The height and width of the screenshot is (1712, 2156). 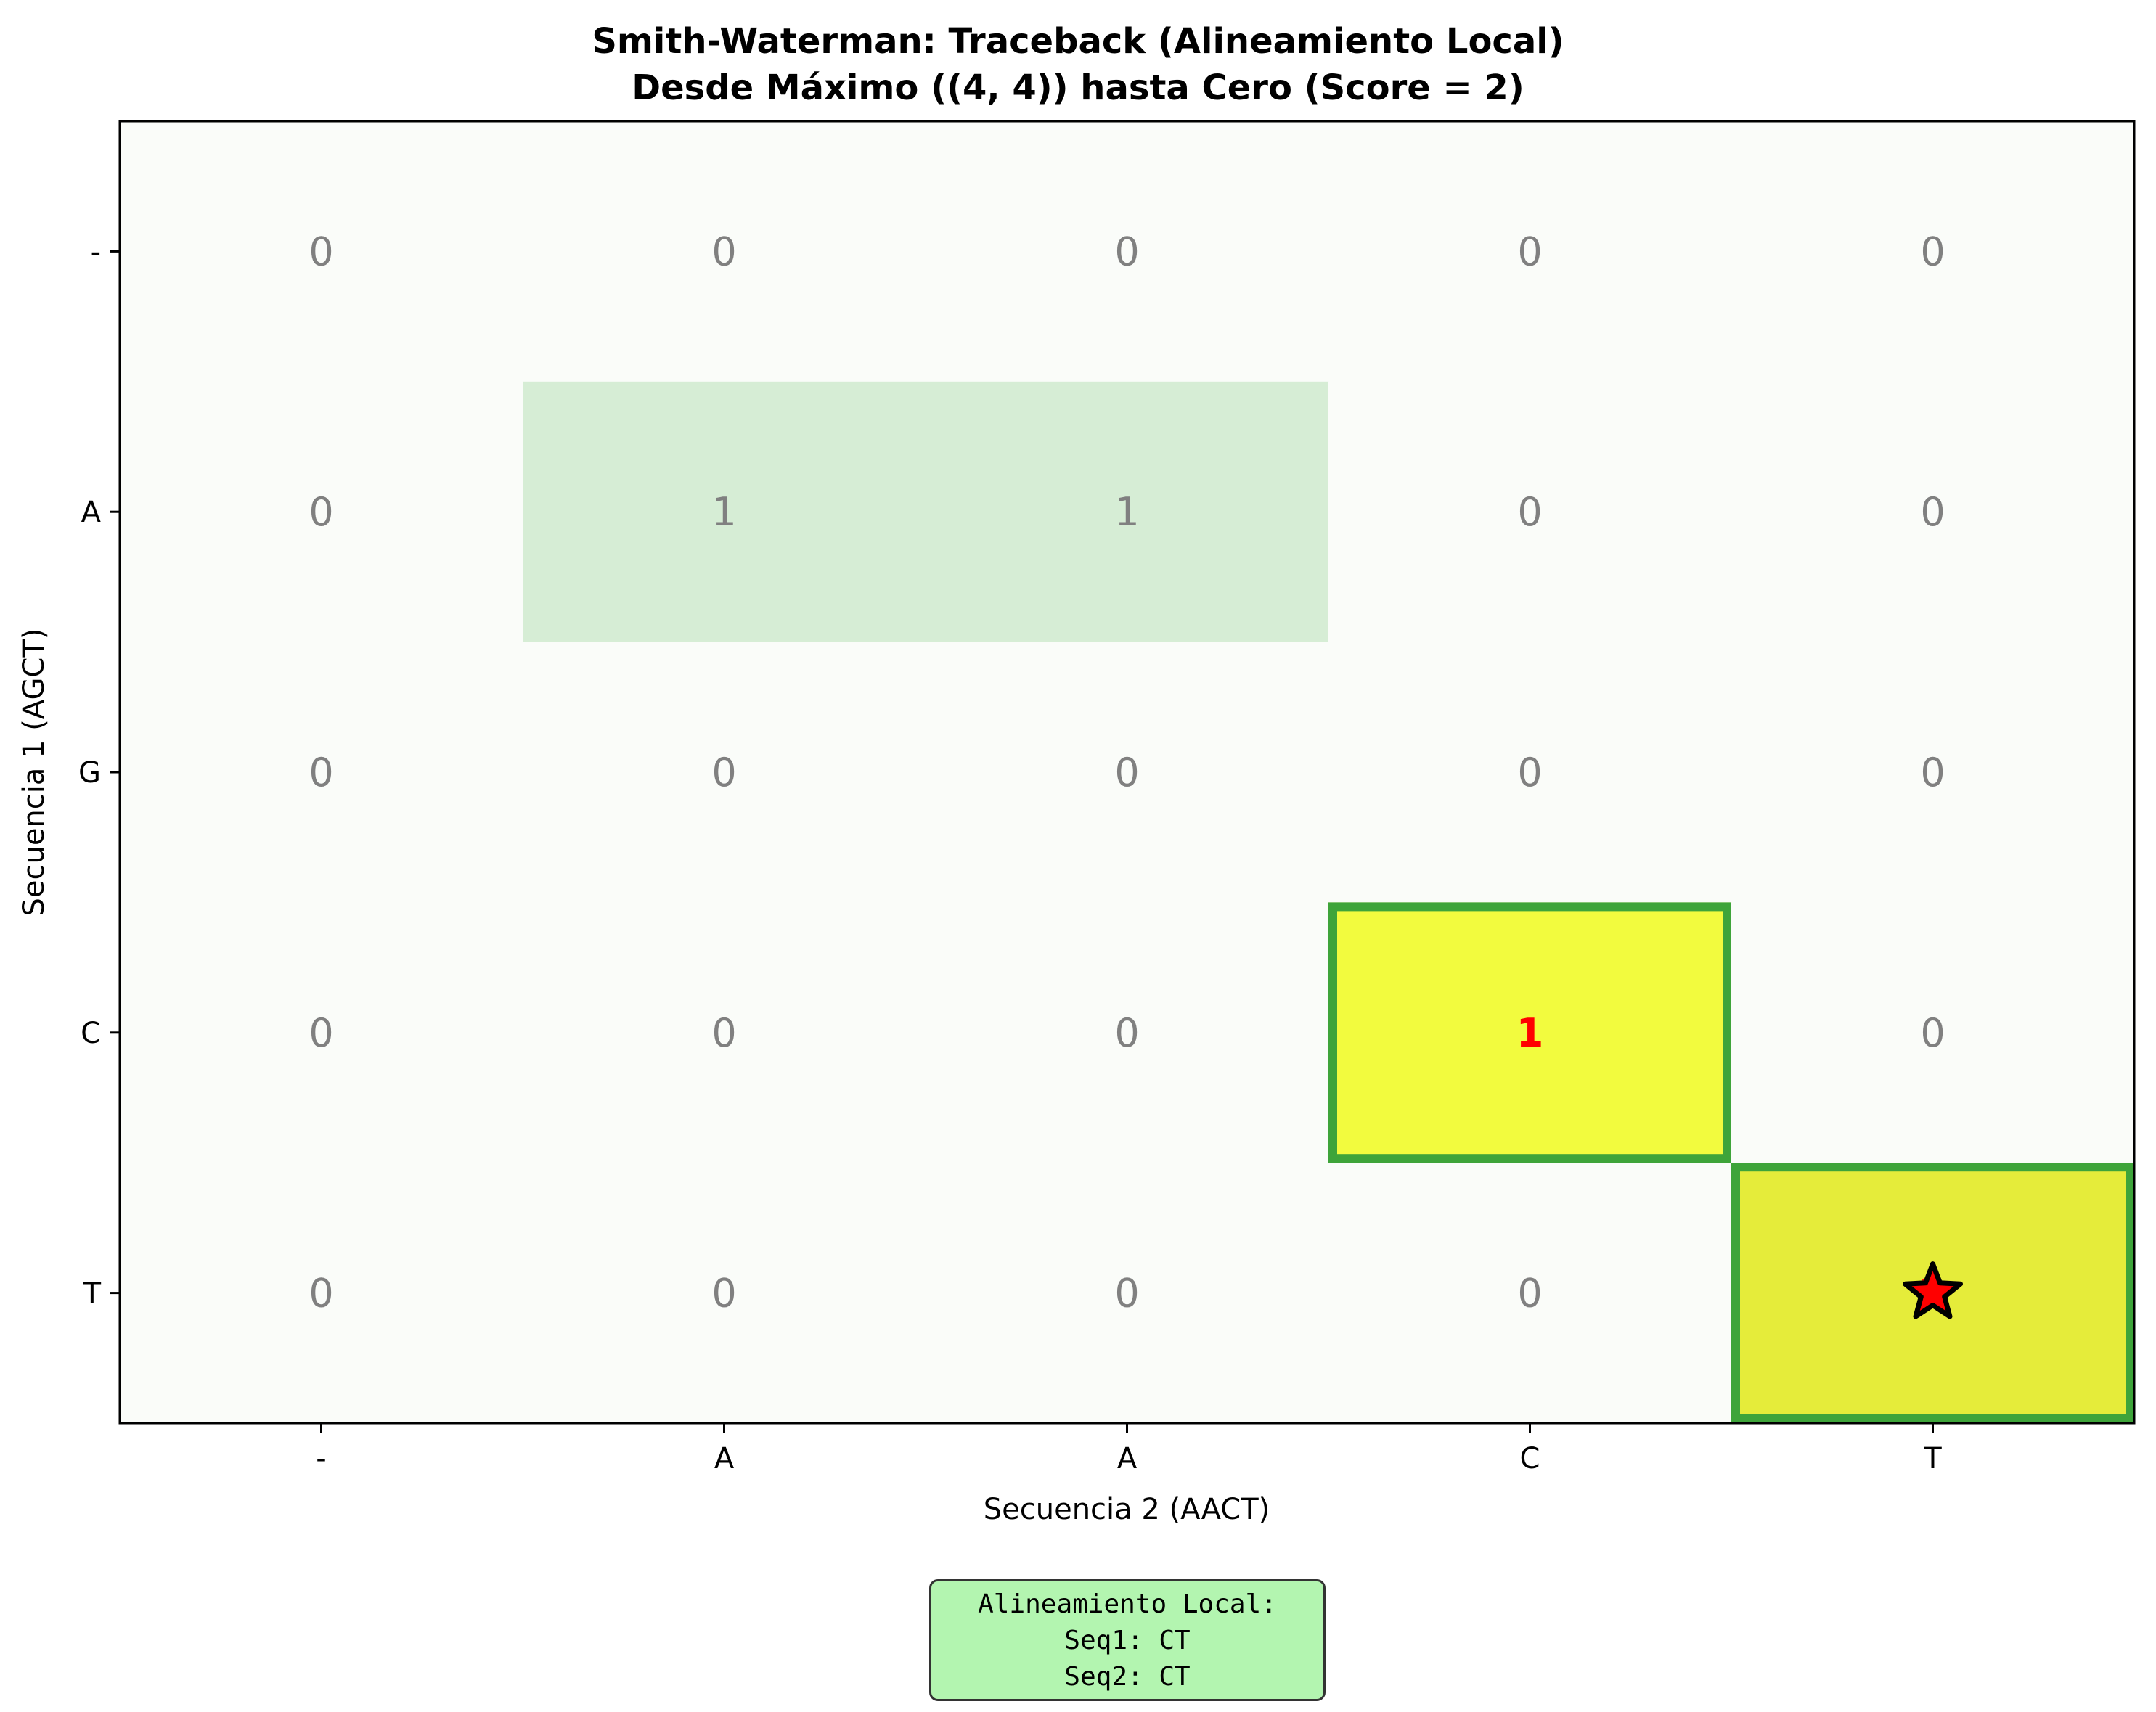 I want to click on y-tick-label: -, so click(x=96, y=252).